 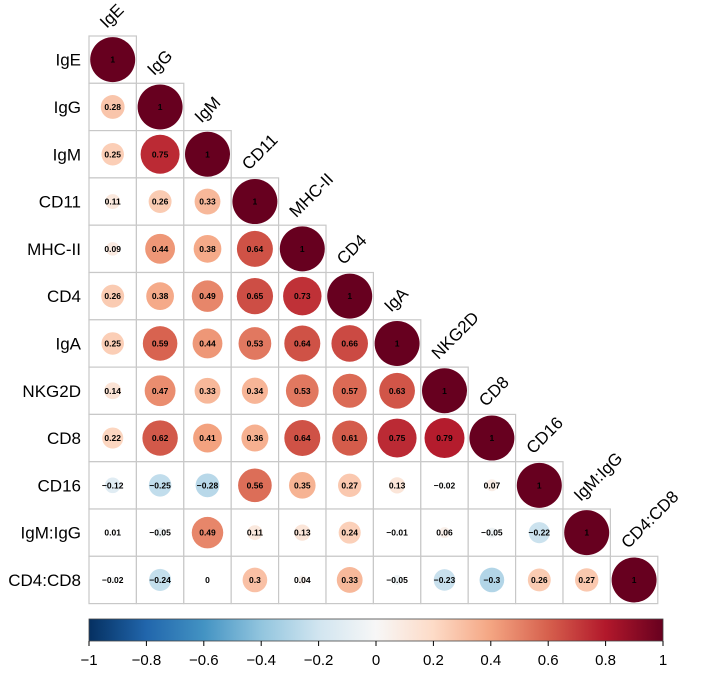 I want to click on correlation-value: −0.01, so click(x=397, y=533).